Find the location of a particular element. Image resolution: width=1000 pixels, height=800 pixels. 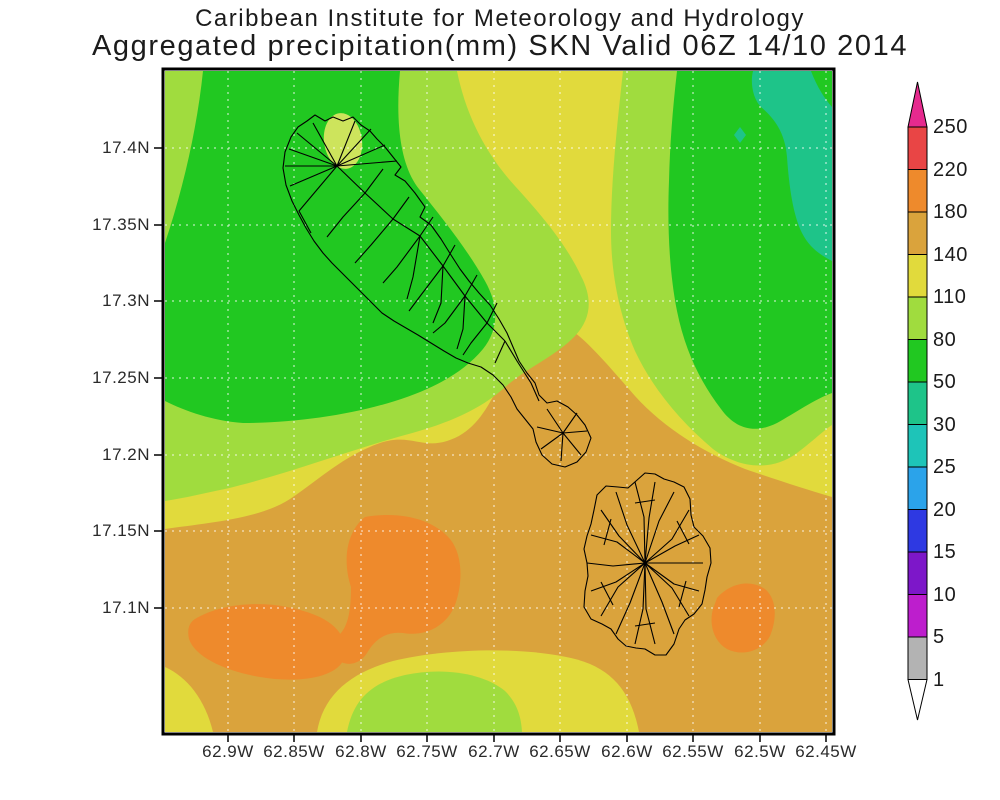

lon-label: 62.6W is located at coordinates (627, 751).